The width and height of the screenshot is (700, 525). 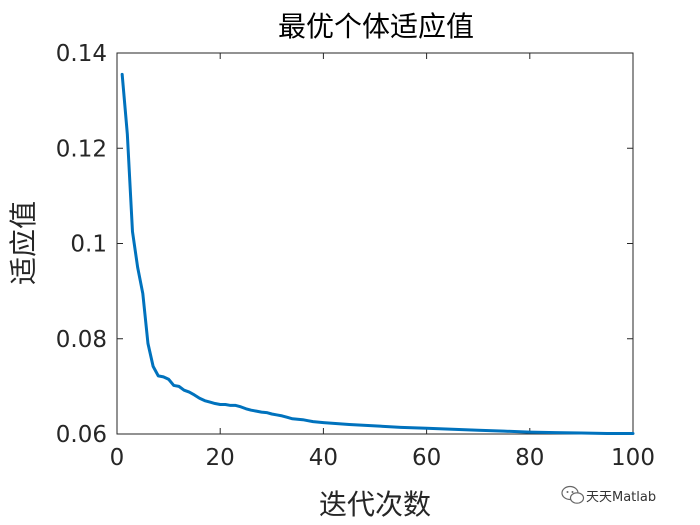 I want to click on watermark-text: 天天Matlab, so click(x=621, y=497).